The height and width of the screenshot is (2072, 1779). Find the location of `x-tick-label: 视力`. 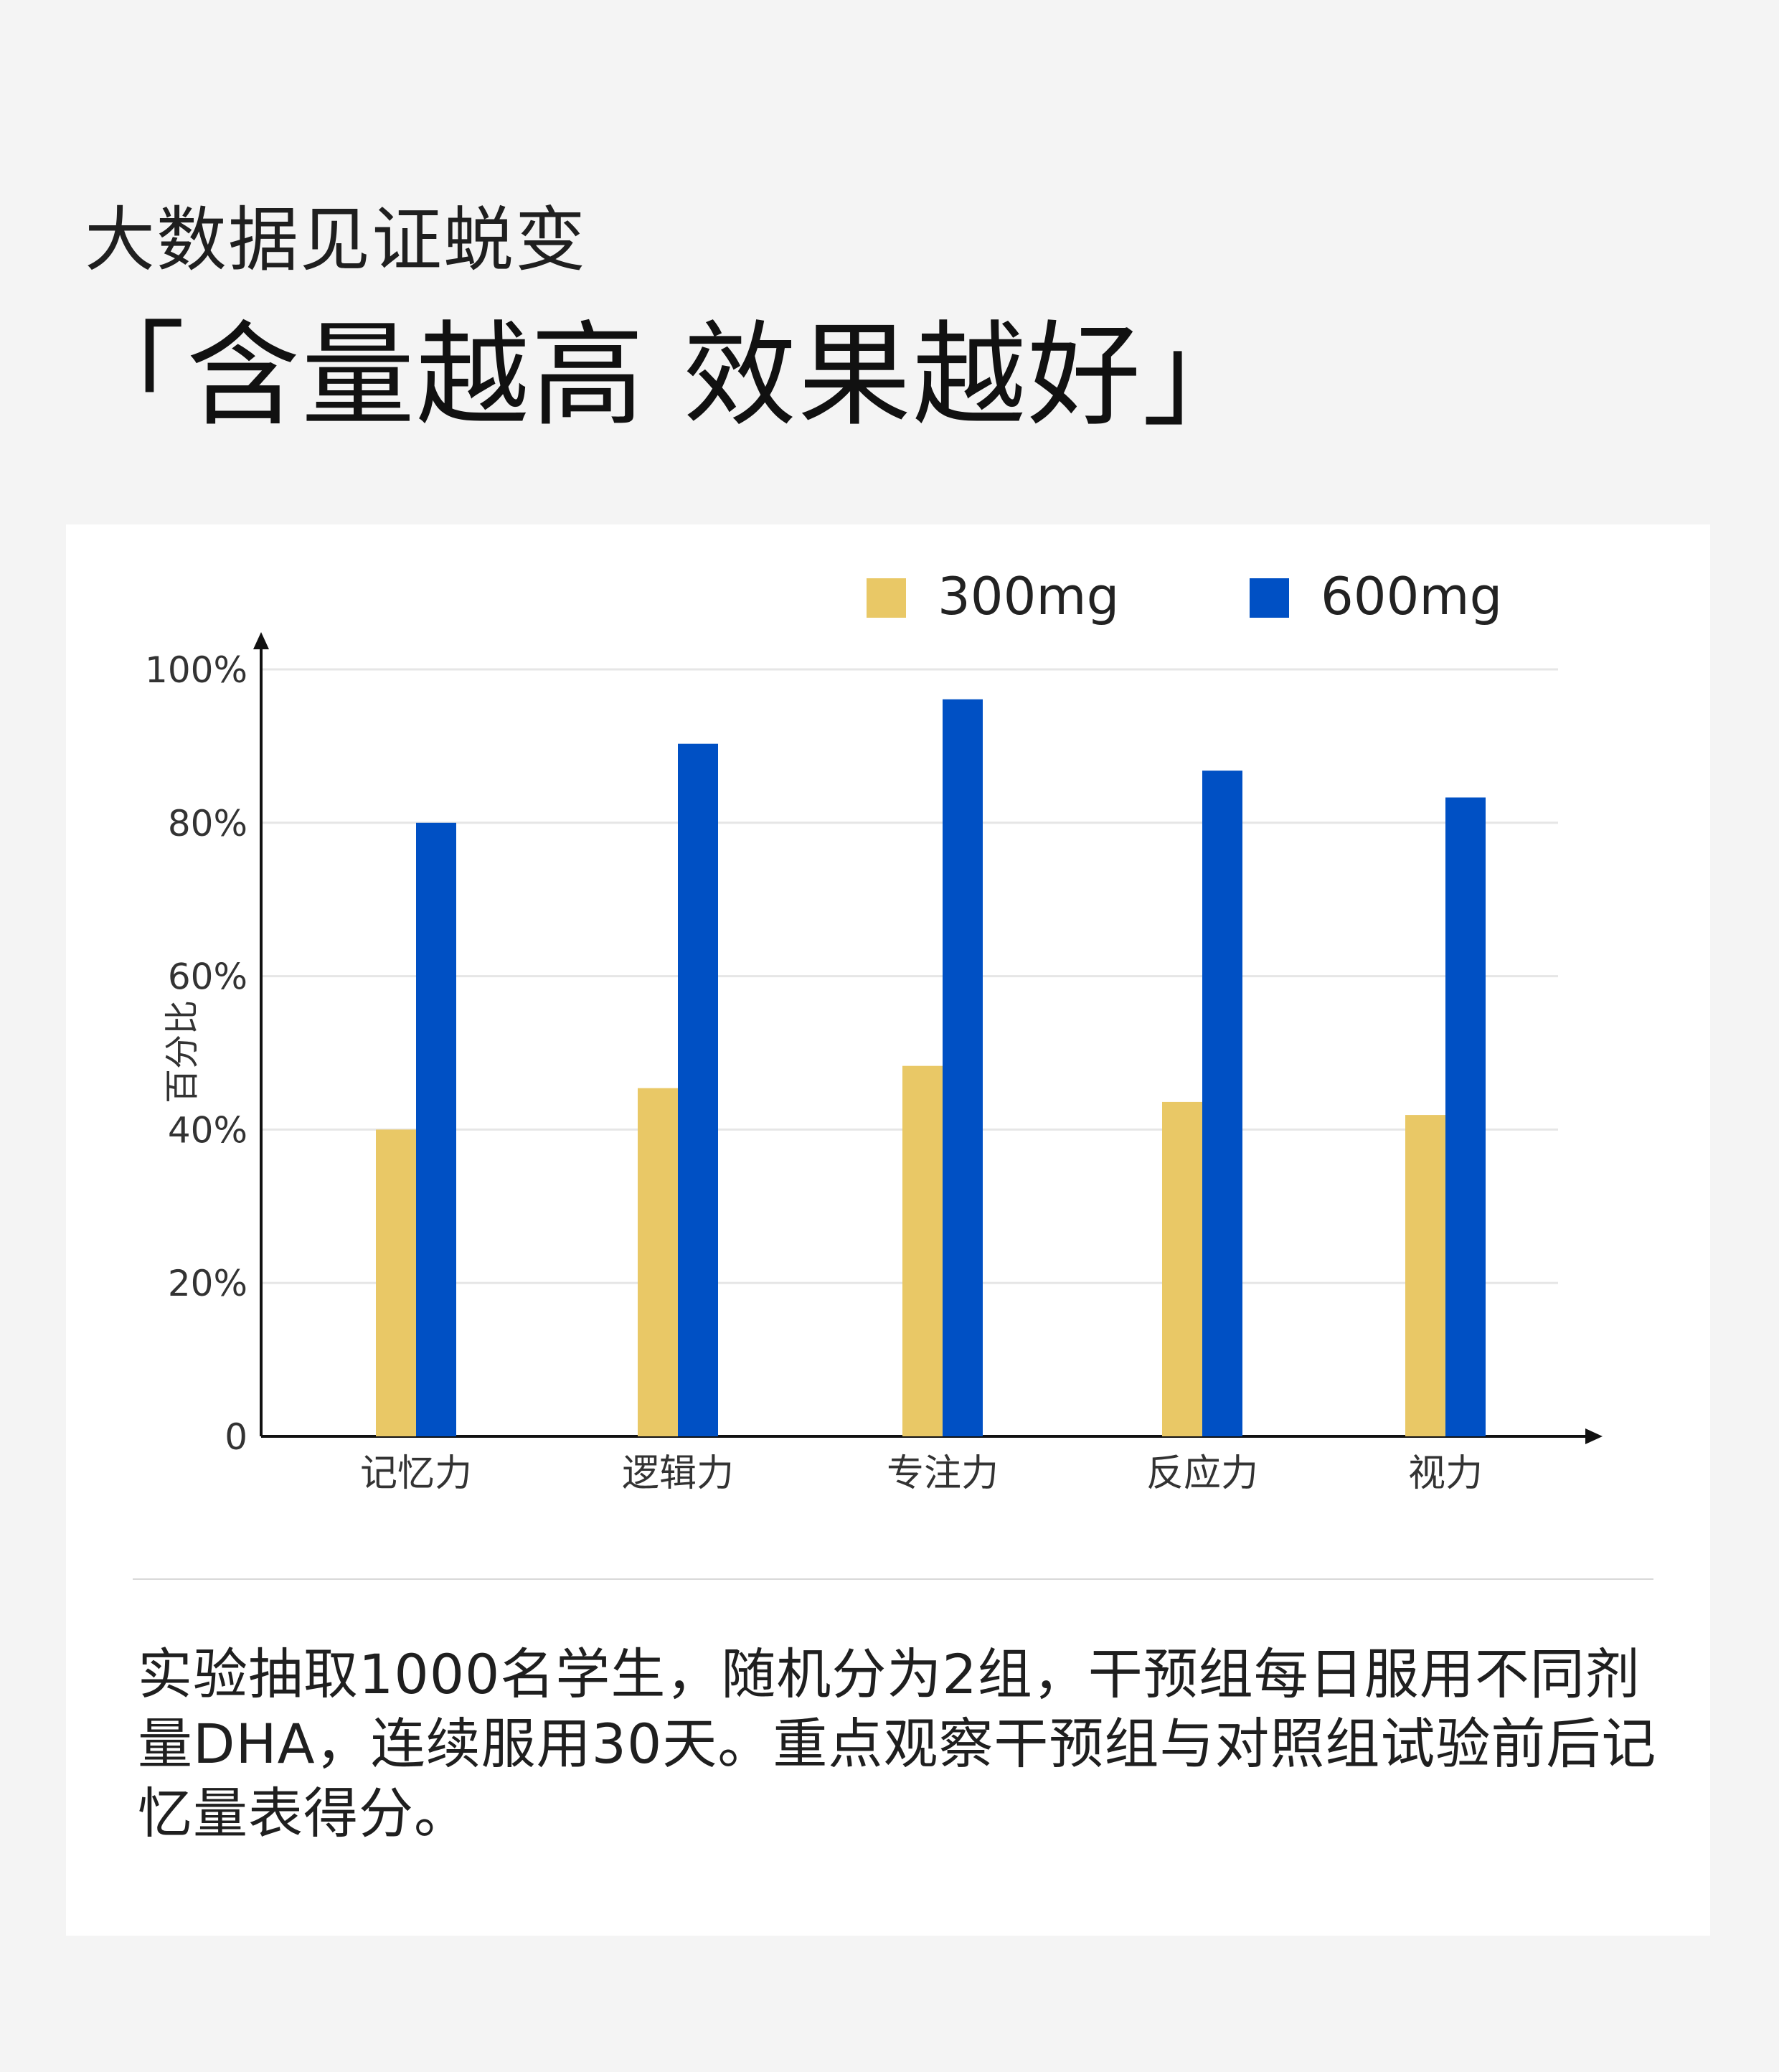

x-tick-label: 视力 is located at coordinates (1445, 1474).